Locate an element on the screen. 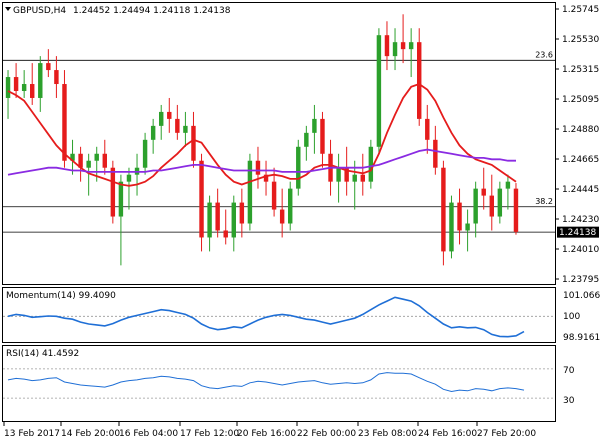 This screenshot has height=447, width=600. price-axis-label: 1.24230 is located at coordinates (580, 220).